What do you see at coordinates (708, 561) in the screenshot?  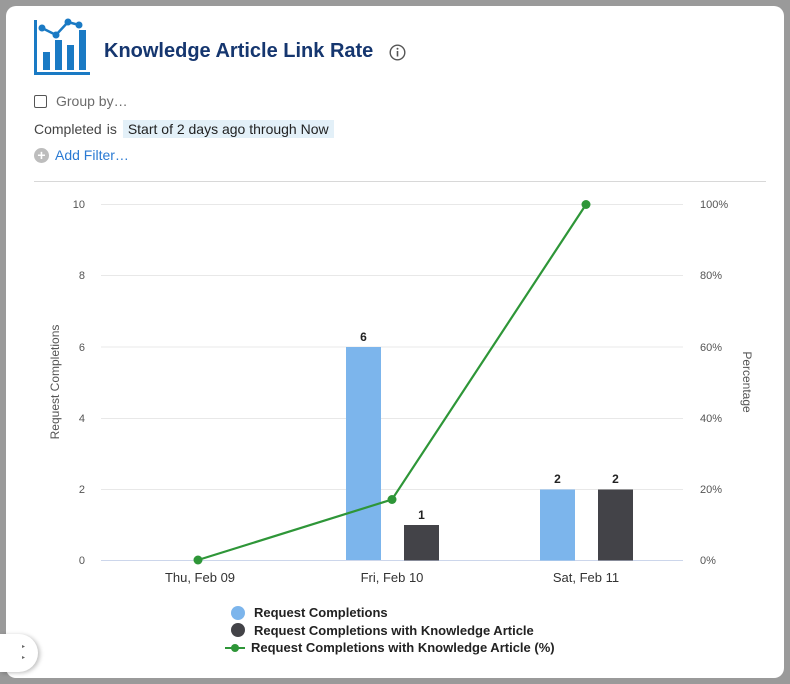 I see `svg-text: 0%` at bounding box center [708, 561].